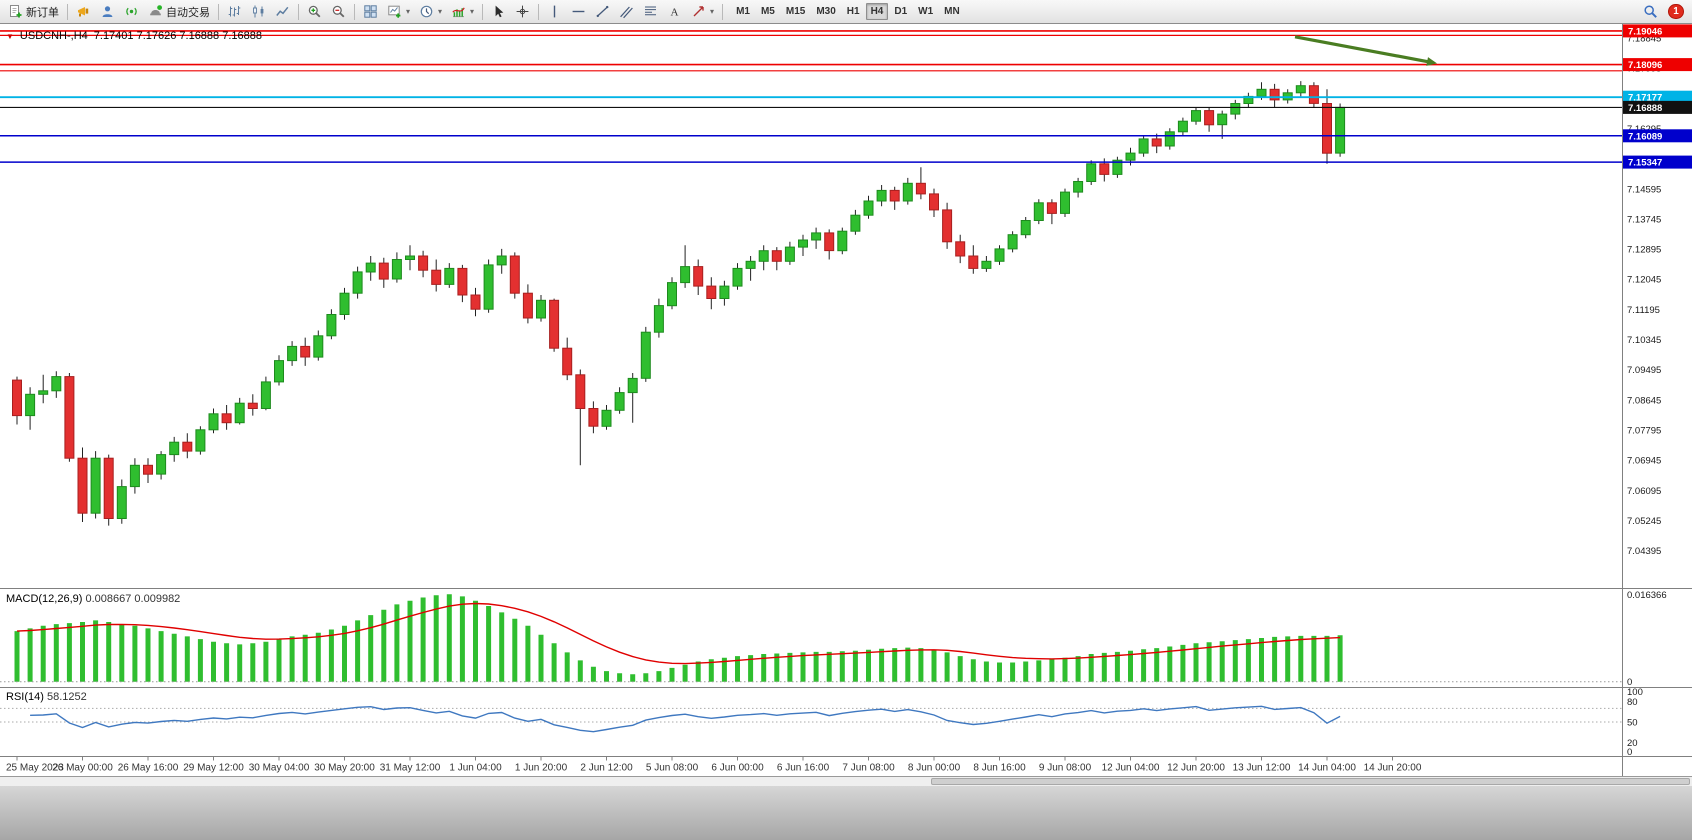  What do you see at coordinates (1645, 108) in the screenshot?
I see `svg-text: 7.16888` at bounding box center [1645, 108].